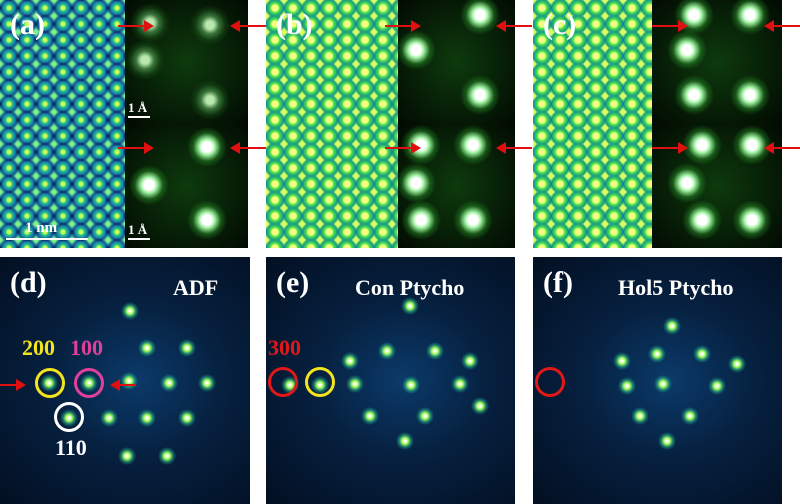  Describe the element at coordinates (138, 107) in the screenshot. I see `scale-label-inset-top: 1 Å` at that location.